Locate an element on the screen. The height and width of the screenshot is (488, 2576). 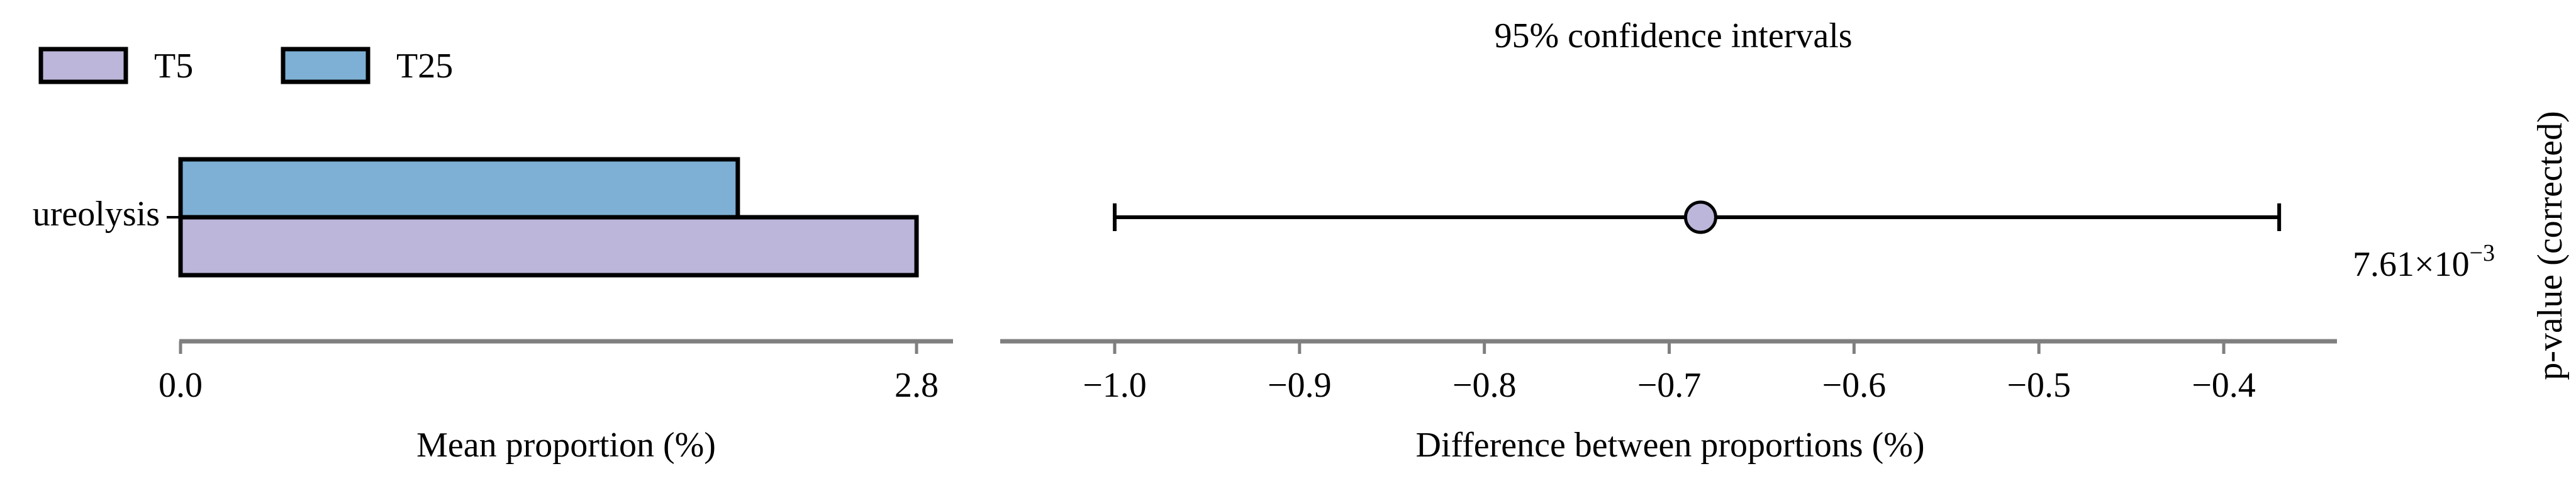
pvalue-column: 7.61×10⁻³ p-value (corrected) is located at coordinates (2461, 245).